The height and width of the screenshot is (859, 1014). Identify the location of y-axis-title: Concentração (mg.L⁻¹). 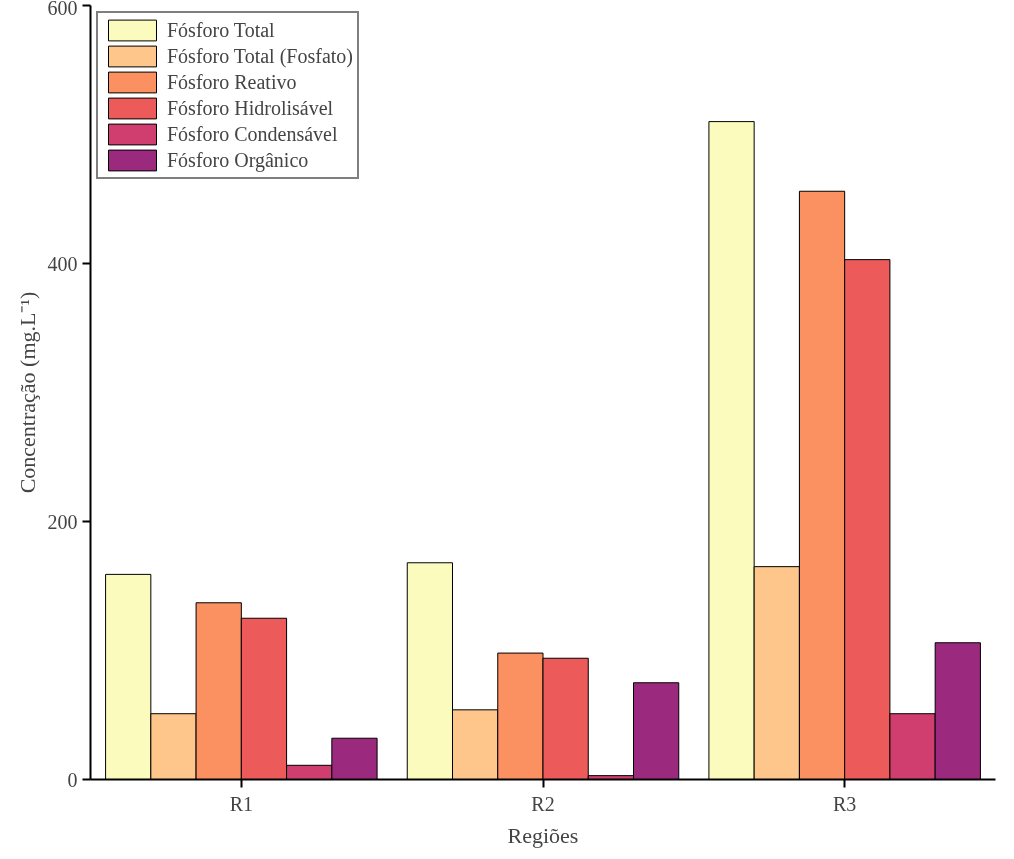
(27, 392).